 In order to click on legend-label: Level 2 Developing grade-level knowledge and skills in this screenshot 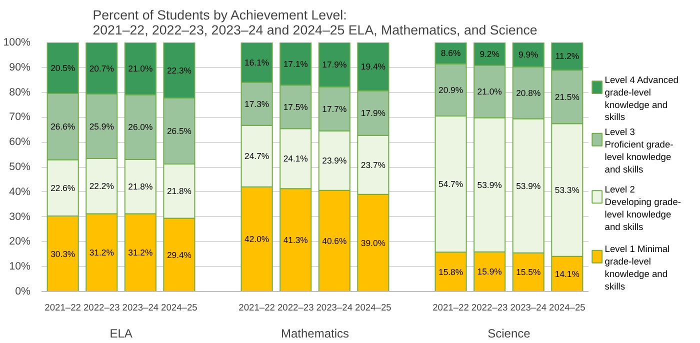, I will do `click(643, 208)`.